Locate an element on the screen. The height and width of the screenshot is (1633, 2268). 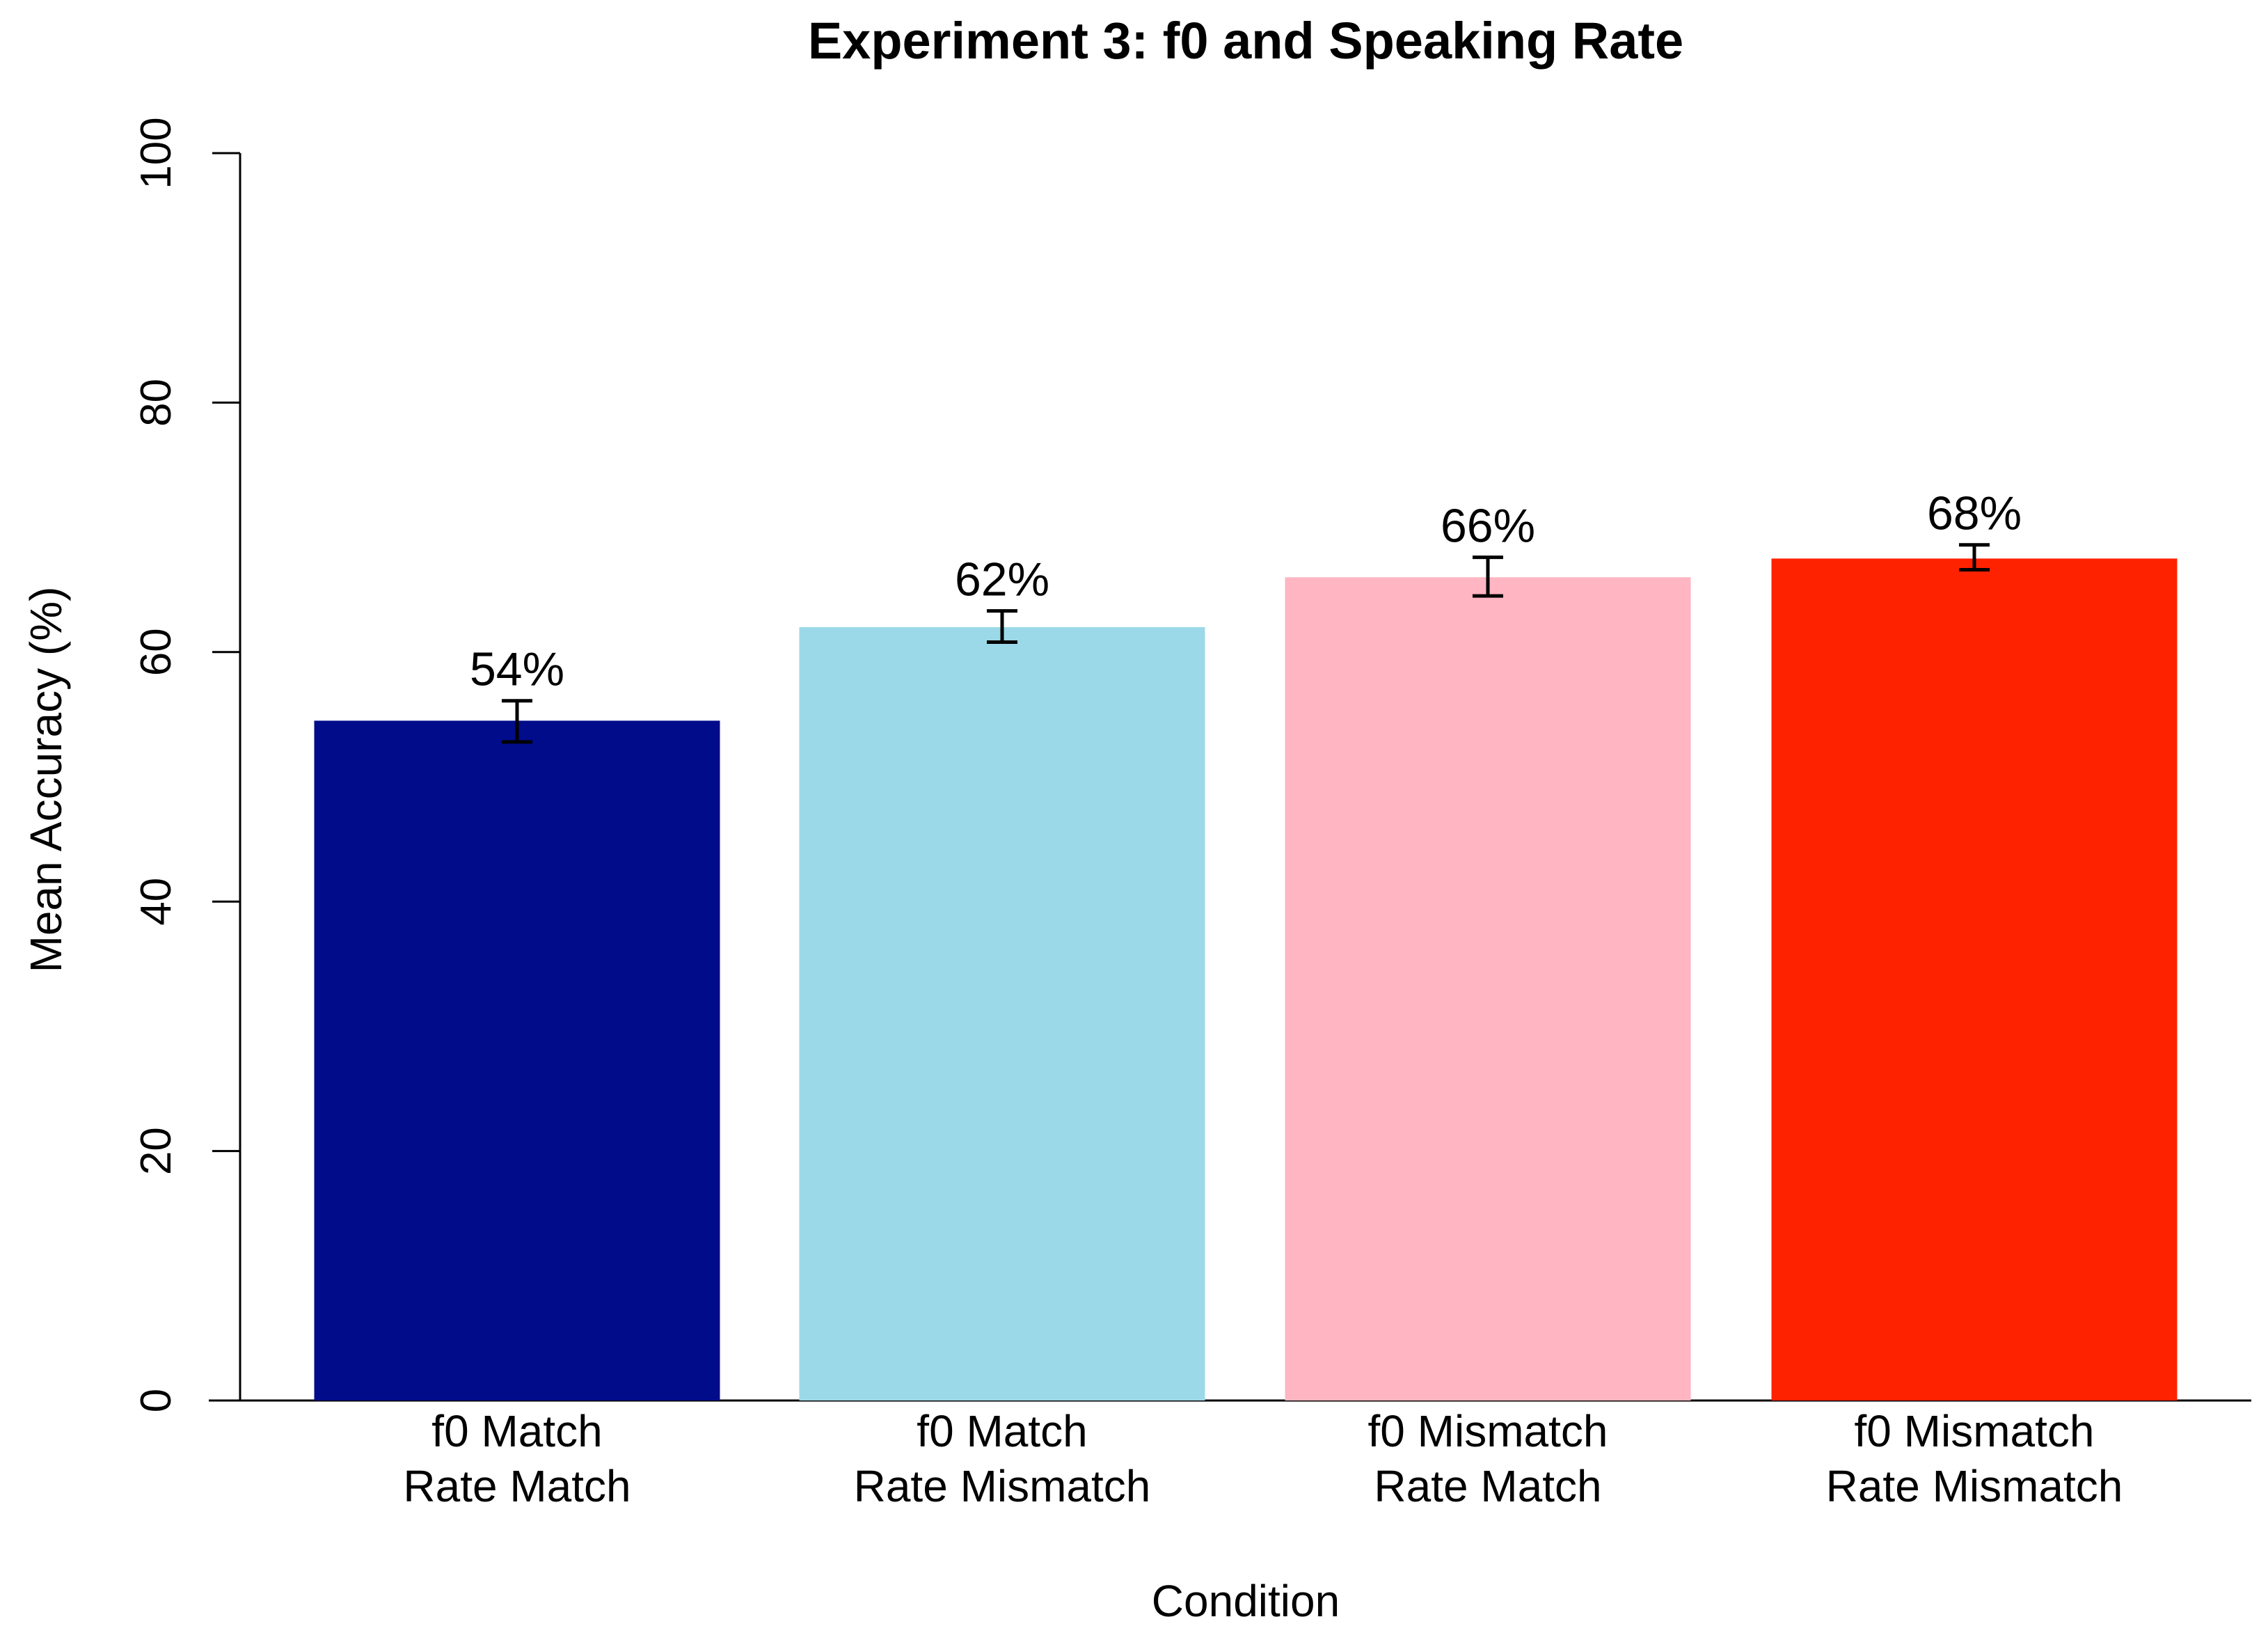
chart-title: Experiment 3: f0 and Speaking Rate is located at coordinates (1245, 41).